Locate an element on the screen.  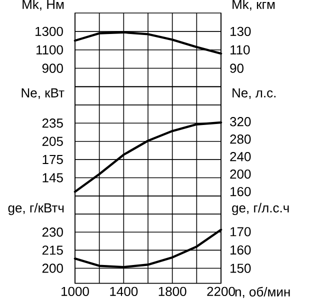
x-tick-label: 1400 is located at coordinates (124, 291).